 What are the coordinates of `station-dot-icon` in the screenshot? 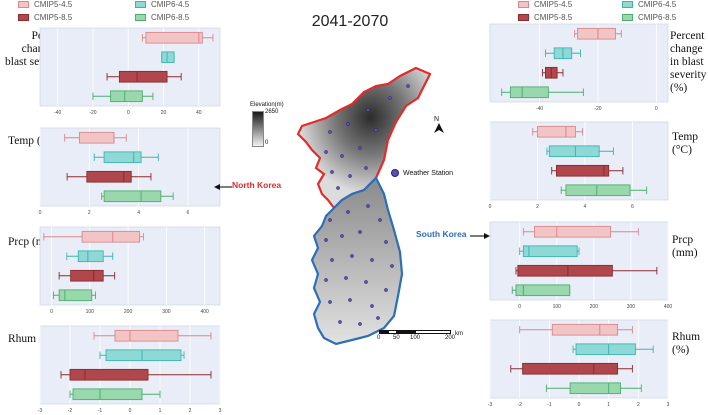 It's located at (395, 173).